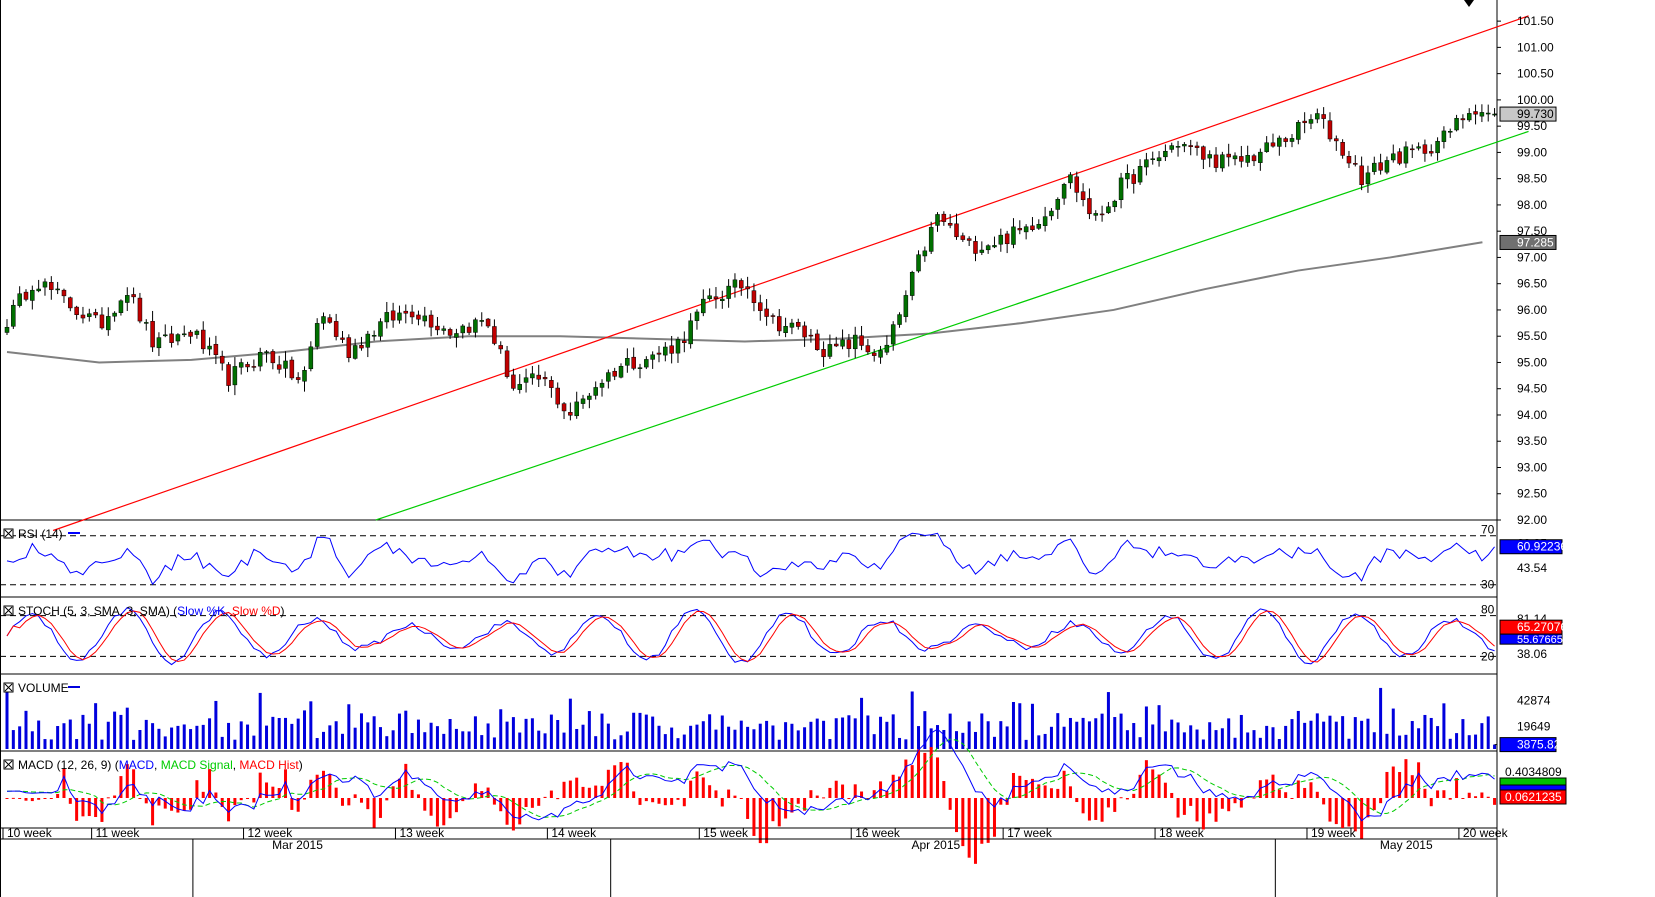 Image resolution: width=1655 pixels, height=897 pixels. Describe the element at coordinates (1534, 727) in the screenshot. I see `volume-axis-label: 19649` at that location.